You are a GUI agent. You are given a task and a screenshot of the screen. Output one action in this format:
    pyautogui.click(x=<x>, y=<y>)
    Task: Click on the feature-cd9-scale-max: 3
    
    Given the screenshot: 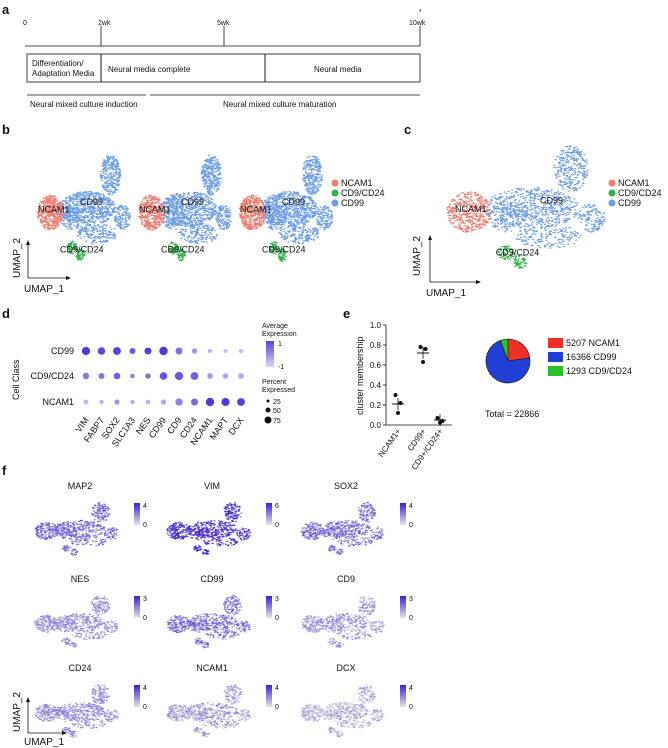 What is the action you would take?
    pyautogui.click(x=411, y=599)
    